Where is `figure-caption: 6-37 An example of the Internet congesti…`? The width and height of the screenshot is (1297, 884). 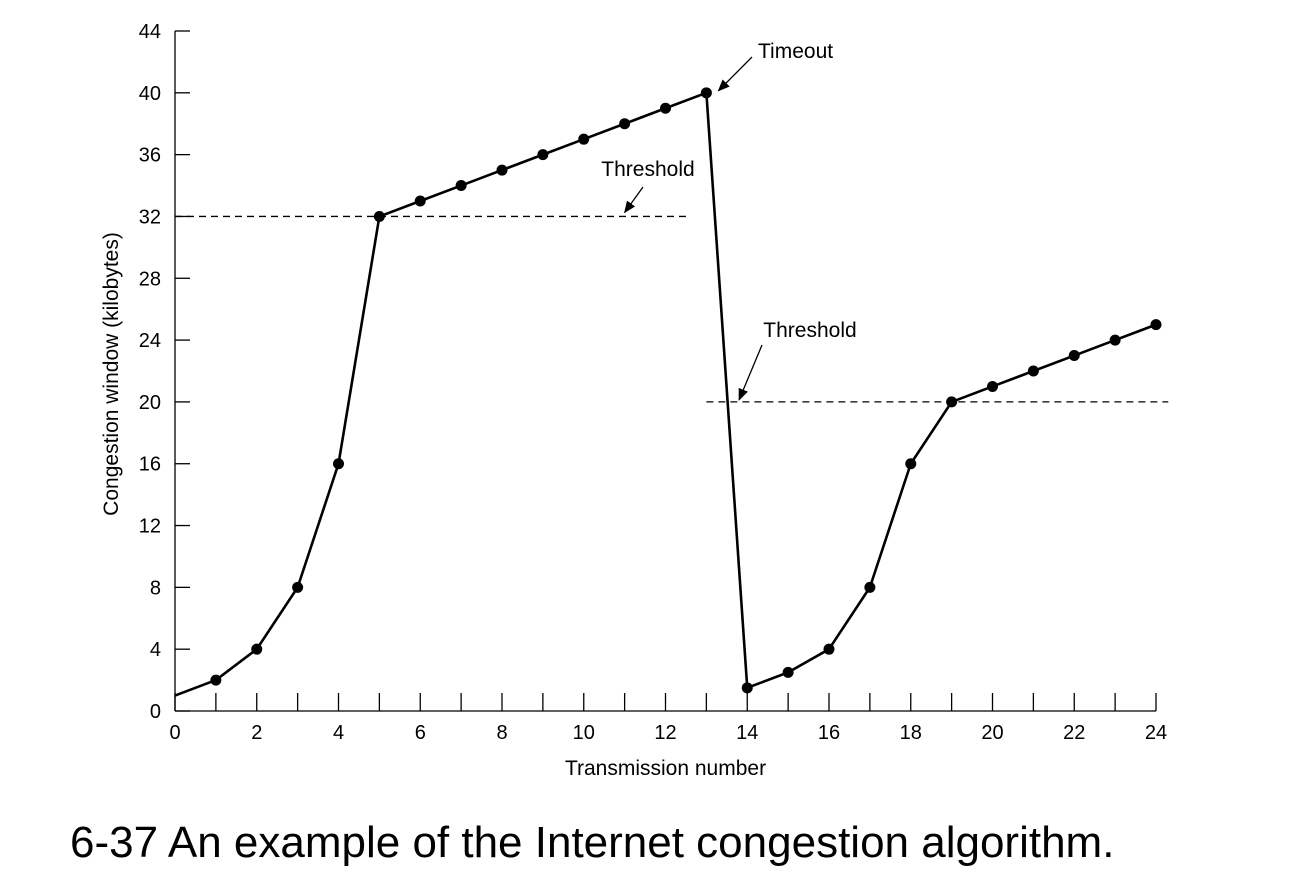 figure-caption: 6-37 An example of the Internet congesti… is located at coordinates (592, 842).